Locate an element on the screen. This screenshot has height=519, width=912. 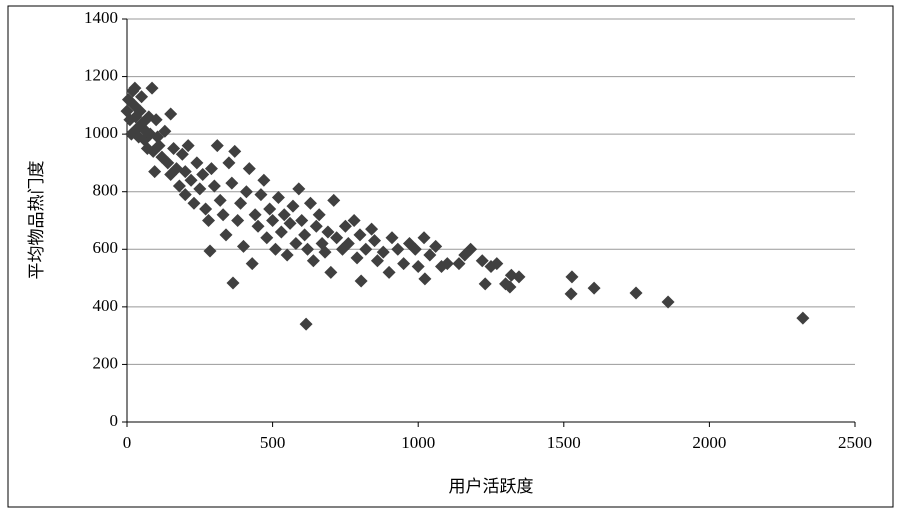
y-tick-label: 0 is located at coordinates (114, 420).